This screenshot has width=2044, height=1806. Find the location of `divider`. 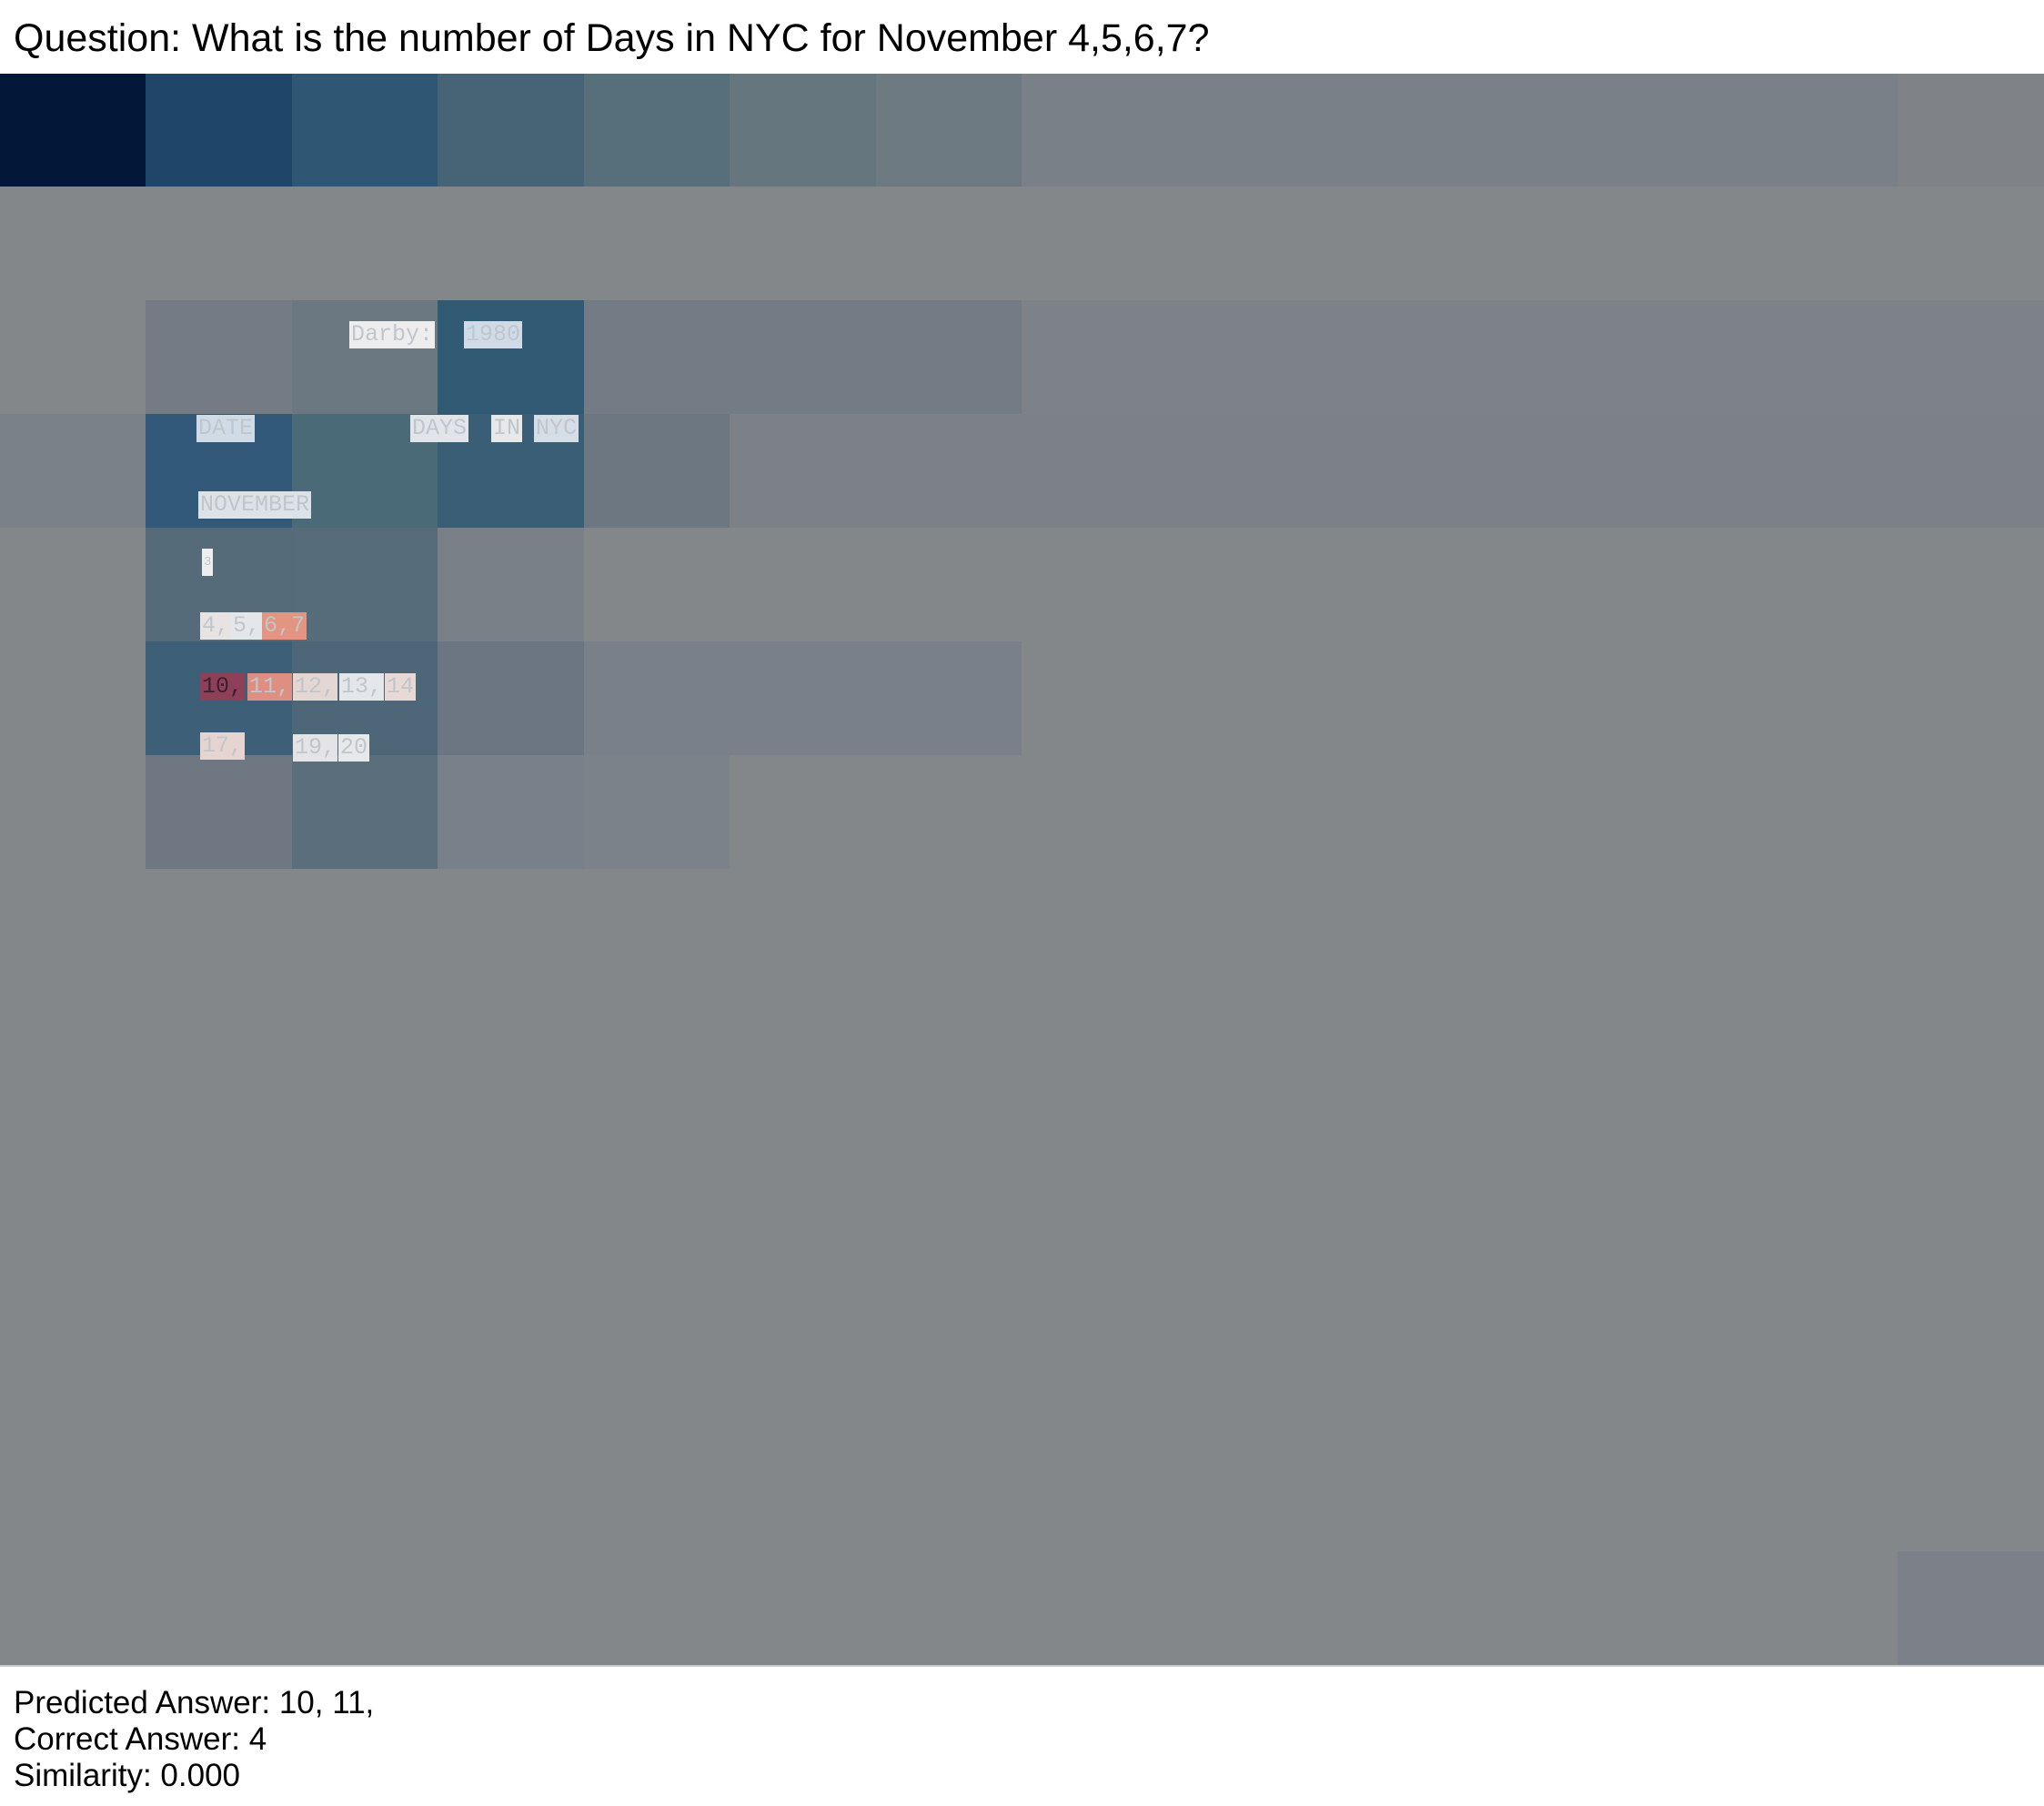

divider is located at coordinates (1022, 1666).